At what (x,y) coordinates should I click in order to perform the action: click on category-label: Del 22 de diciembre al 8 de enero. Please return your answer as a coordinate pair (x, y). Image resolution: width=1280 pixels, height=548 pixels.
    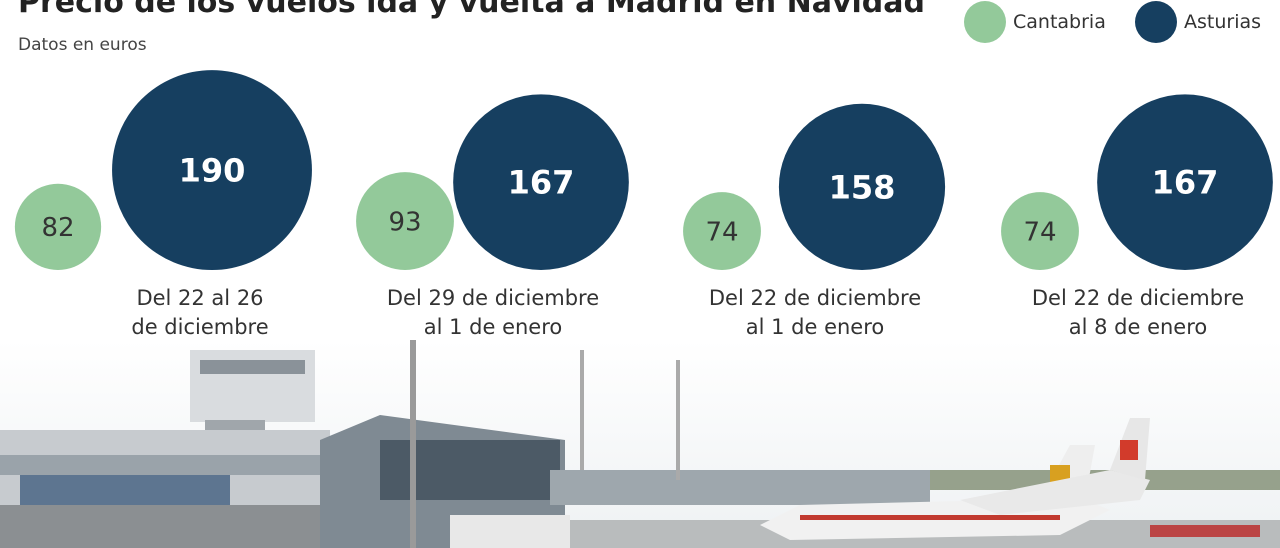
    Looking at the image, I should click on (1138, 312).